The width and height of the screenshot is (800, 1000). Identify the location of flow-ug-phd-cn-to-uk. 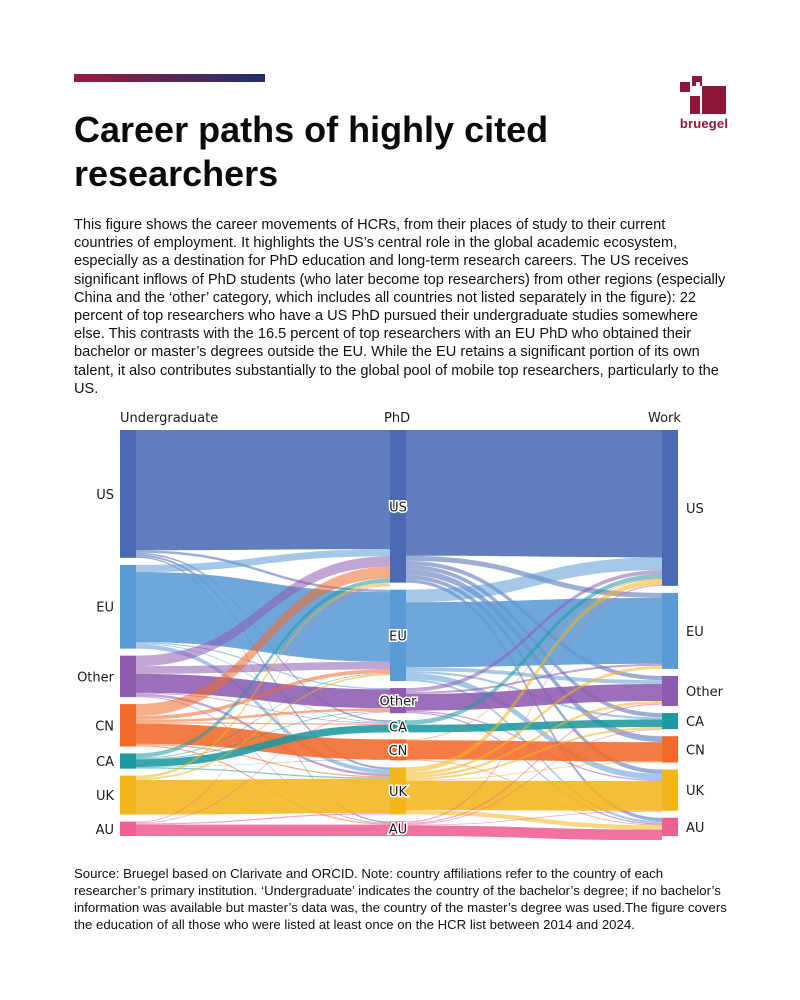
(263, 760).